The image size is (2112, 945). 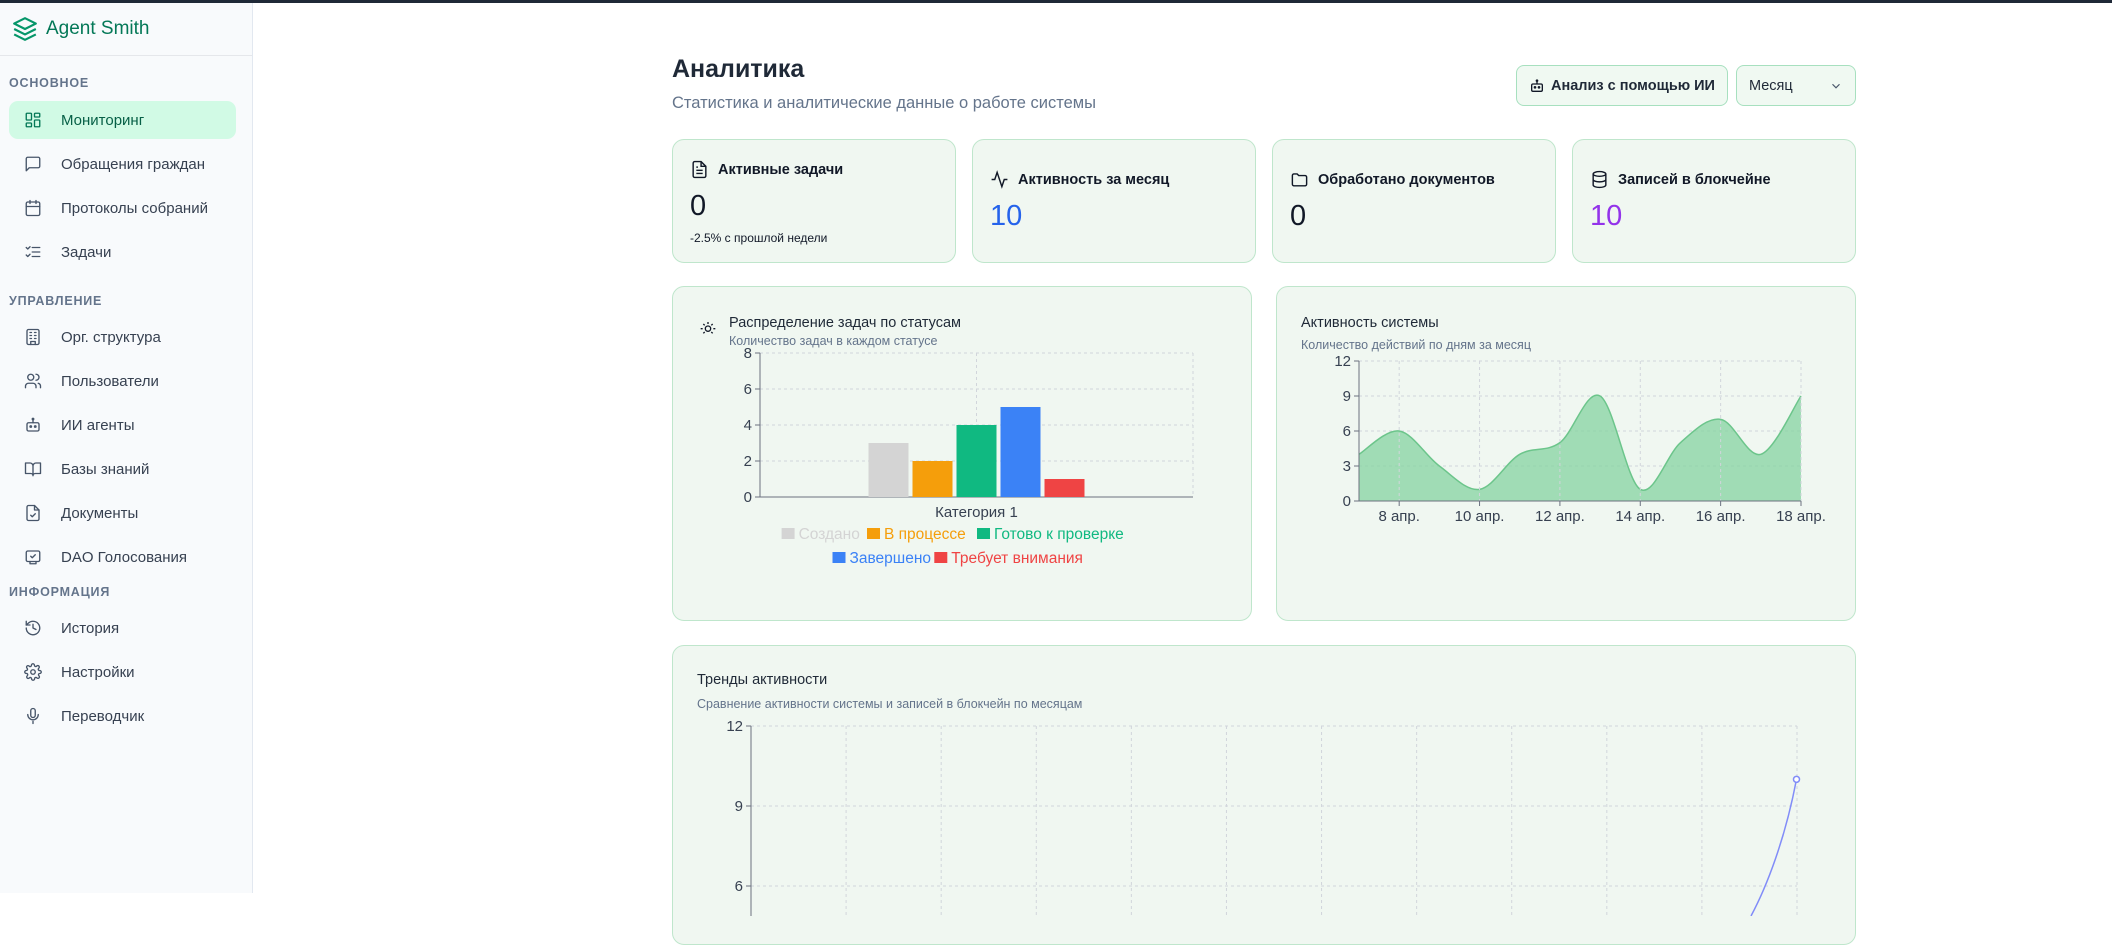 I want to click on area-fill, so click(x=1580, y=448).